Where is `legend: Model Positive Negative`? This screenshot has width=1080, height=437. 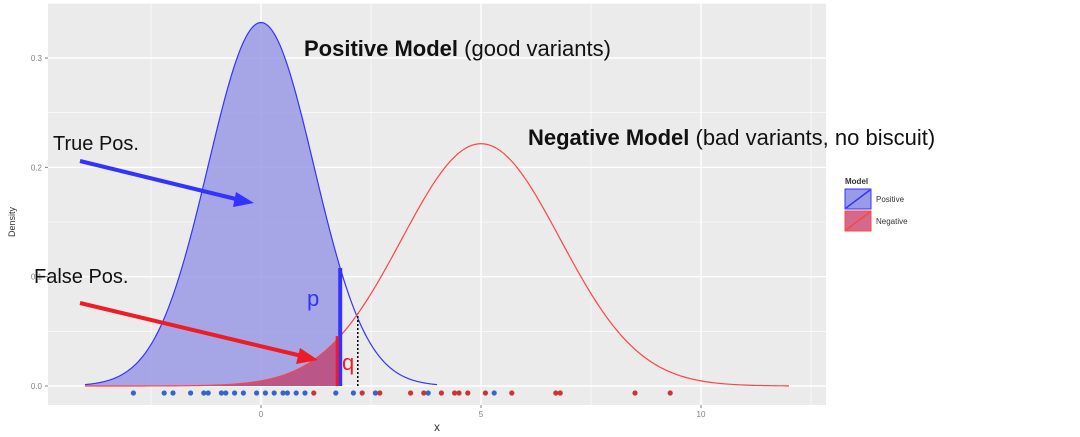
legend: Model Positive Negative is located at coordinates (876, 204).